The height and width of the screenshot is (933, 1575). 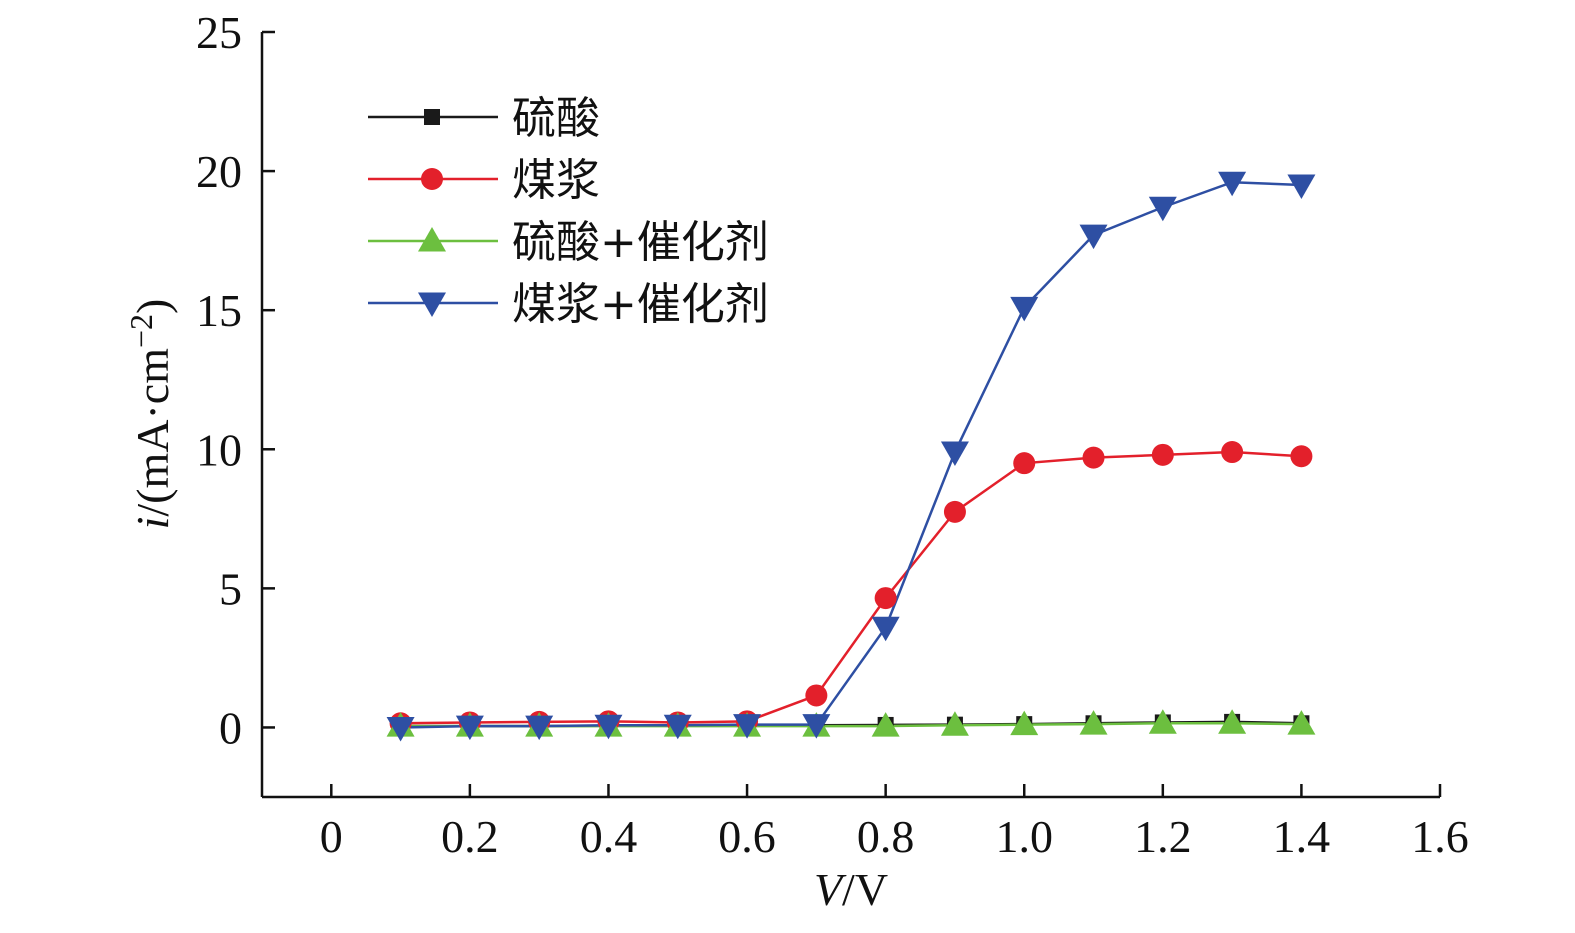 I want to click on x-tick-label: 1.4, so click(x=1302, y=836).